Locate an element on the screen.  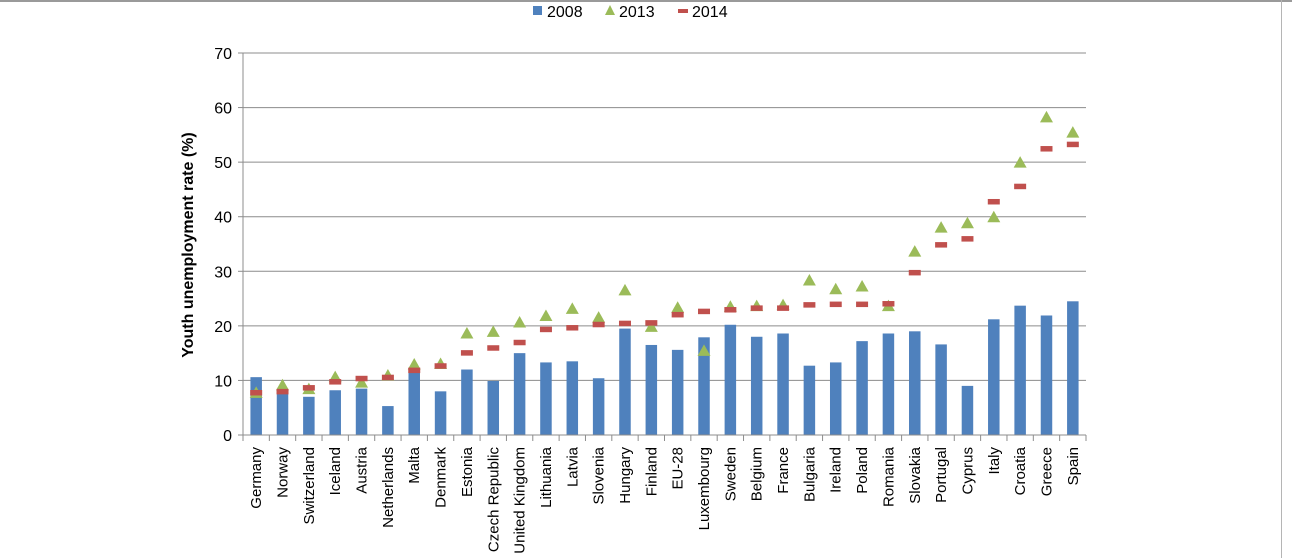
marker-2014-denmark is located at coordinates (440, 366).